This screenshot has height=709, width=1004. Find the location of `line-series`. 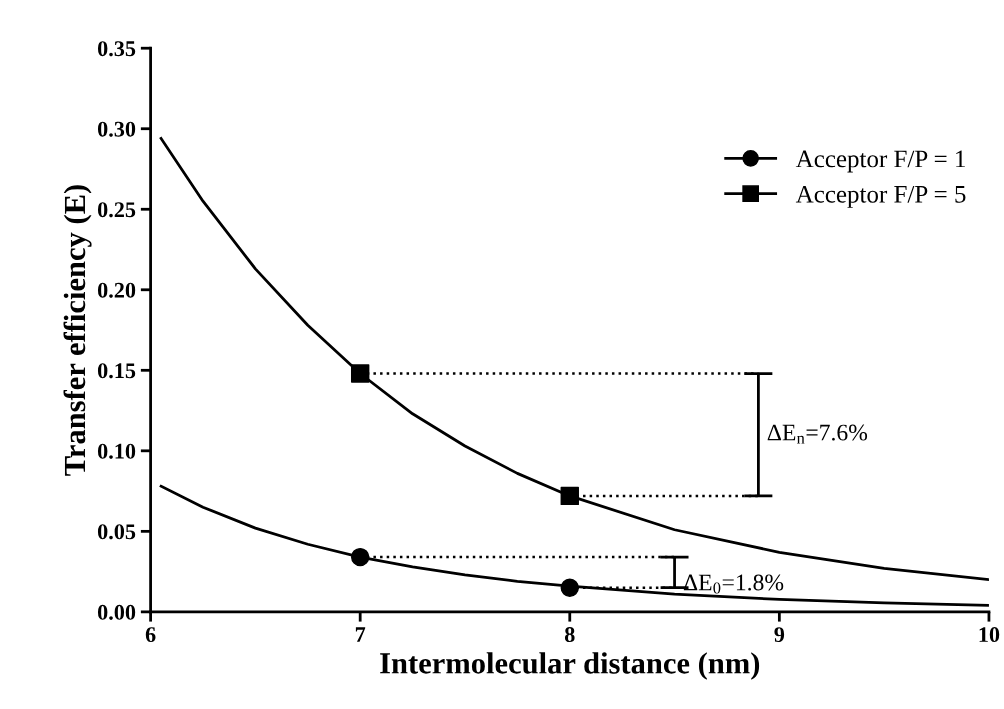

line-series is located at coordinates (574, 545).